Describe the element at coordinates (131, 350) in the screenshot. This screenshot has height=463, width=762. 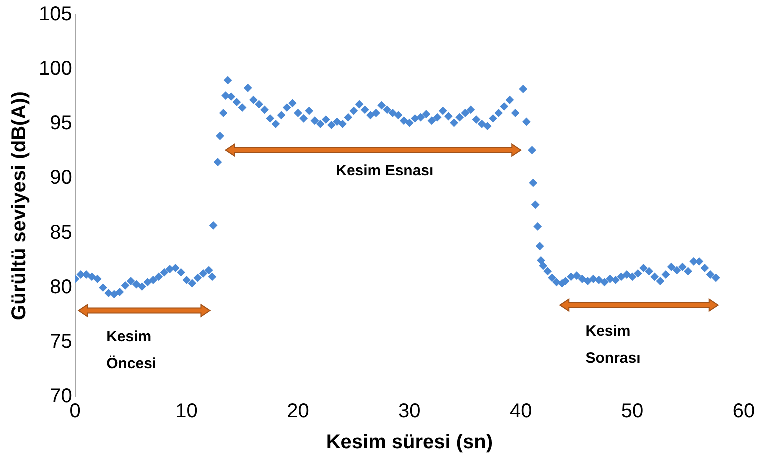
I see `annotation: Kesim Öncesi` at that location.